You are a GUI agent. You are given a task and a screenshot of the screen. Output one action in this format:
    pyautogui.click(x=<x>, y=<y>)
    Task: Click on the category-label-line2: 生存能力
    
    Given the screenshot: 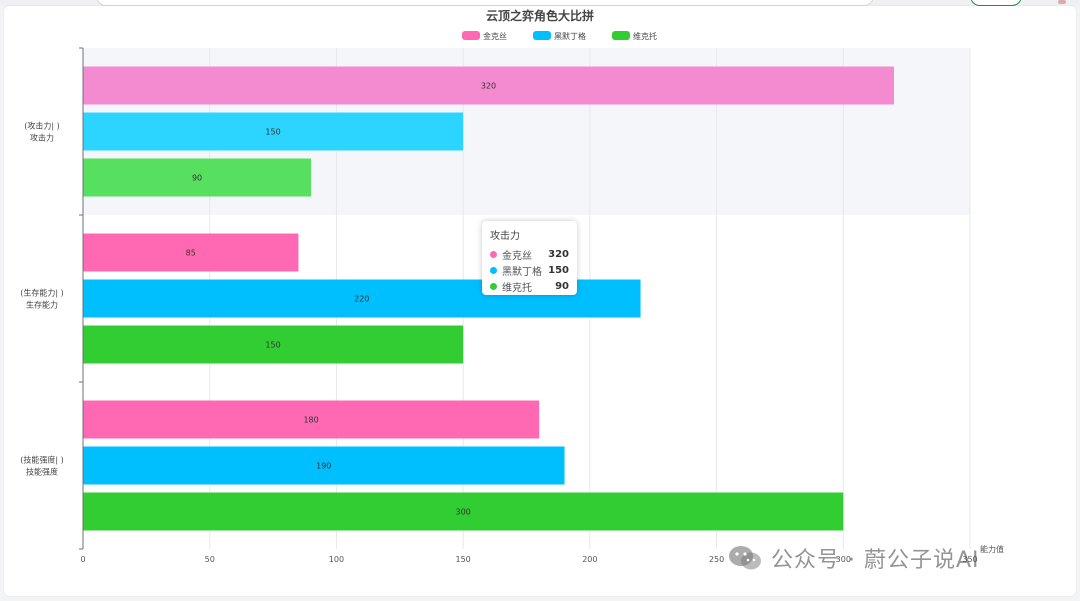 What is the action you would take?
    pyautogui.click(x=42, y=305)
    